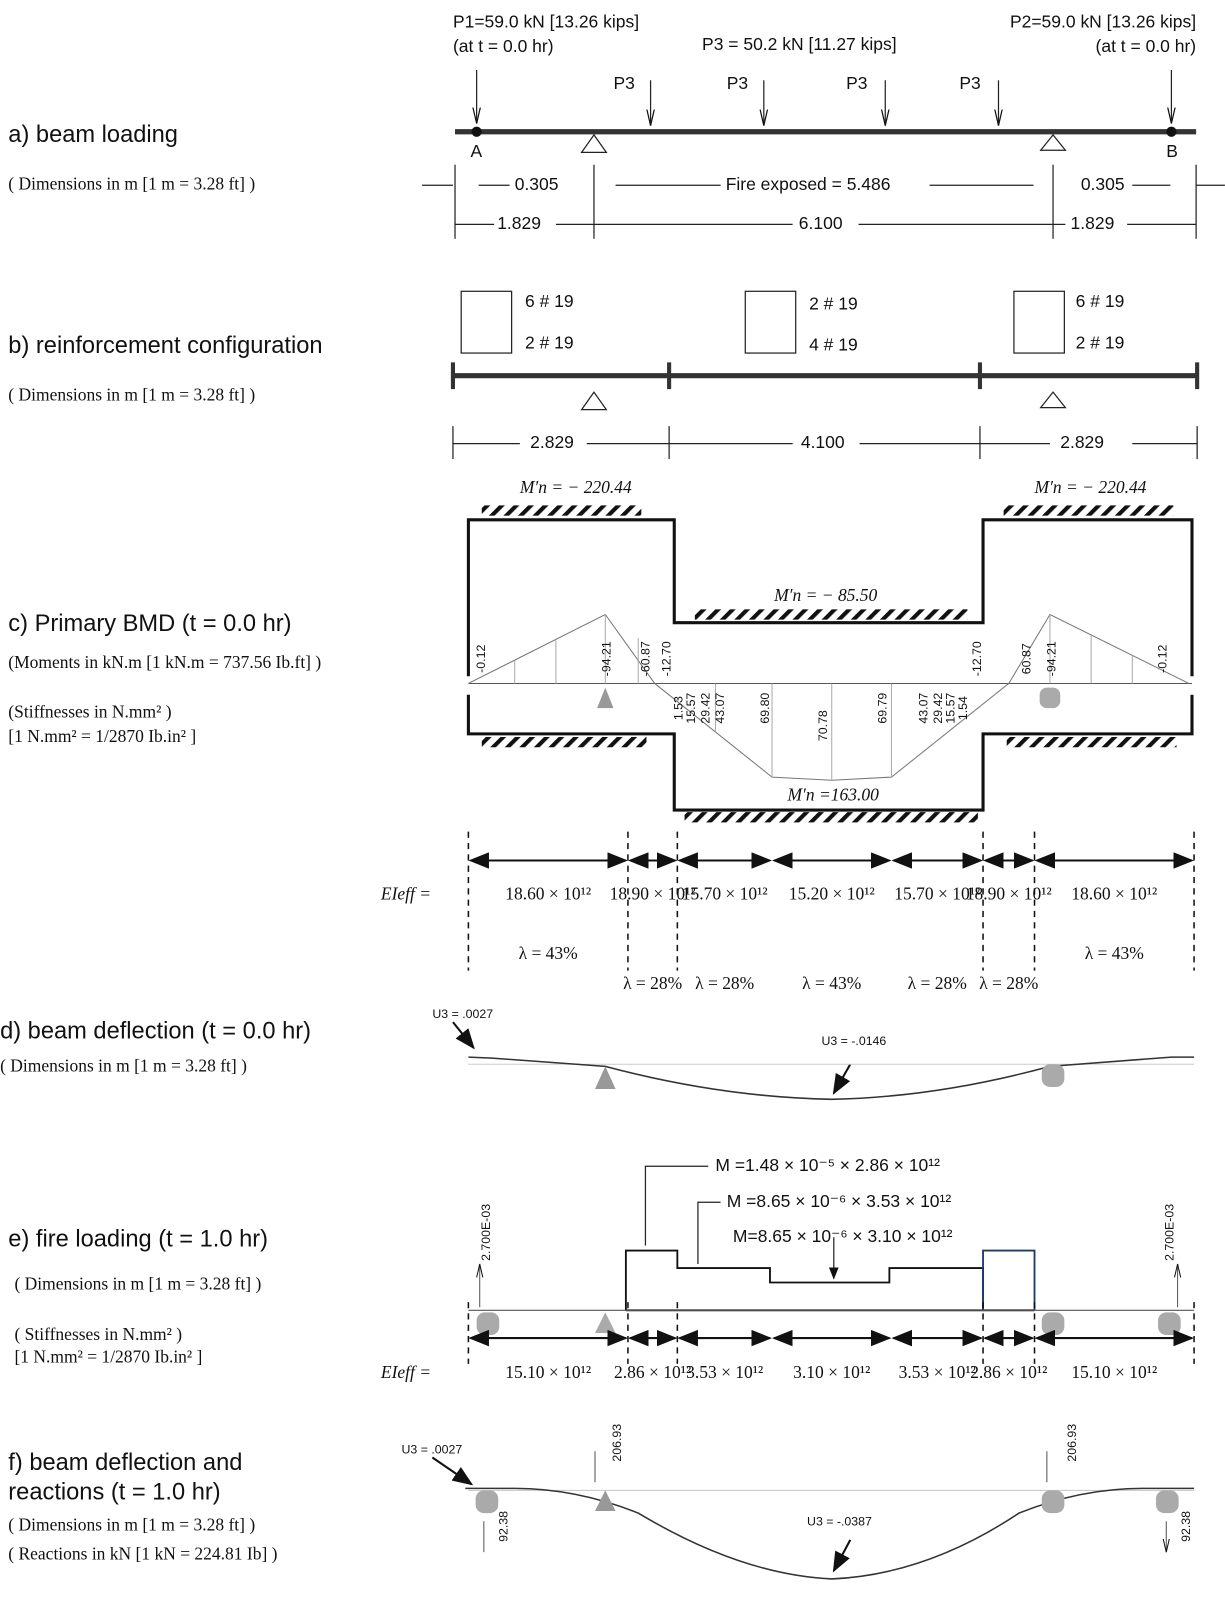 The width and height of the screenshot is (1225, 1616). Describe the element at coordinates (1186, 1526) in the screenshot. I see `reaction: 92.38` at that location.